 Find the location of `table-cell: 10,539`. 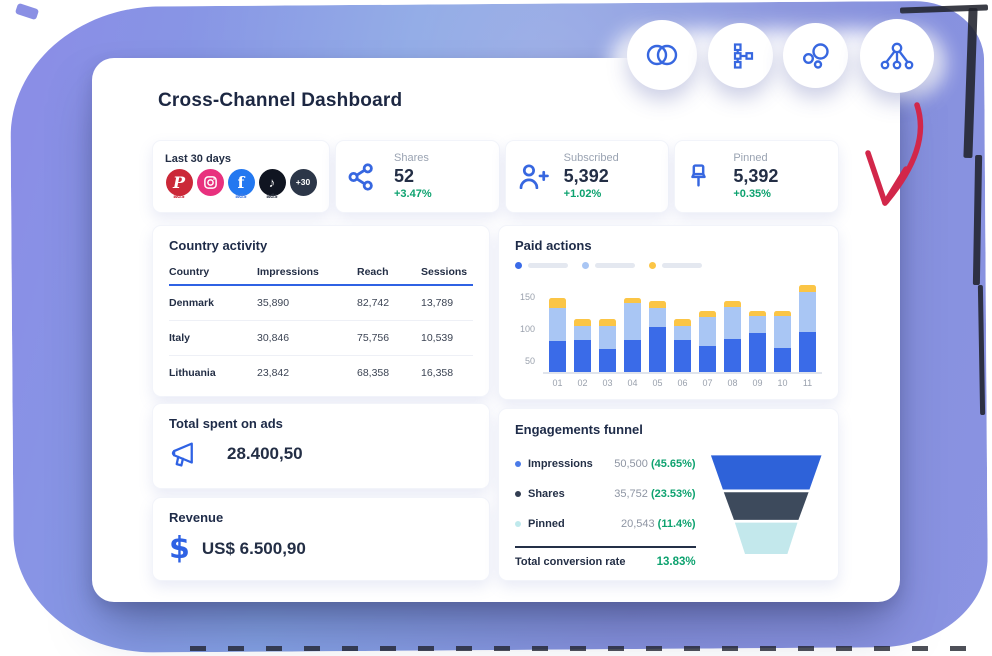

table-cell: 10,539 is located at coordinates (437, 338).